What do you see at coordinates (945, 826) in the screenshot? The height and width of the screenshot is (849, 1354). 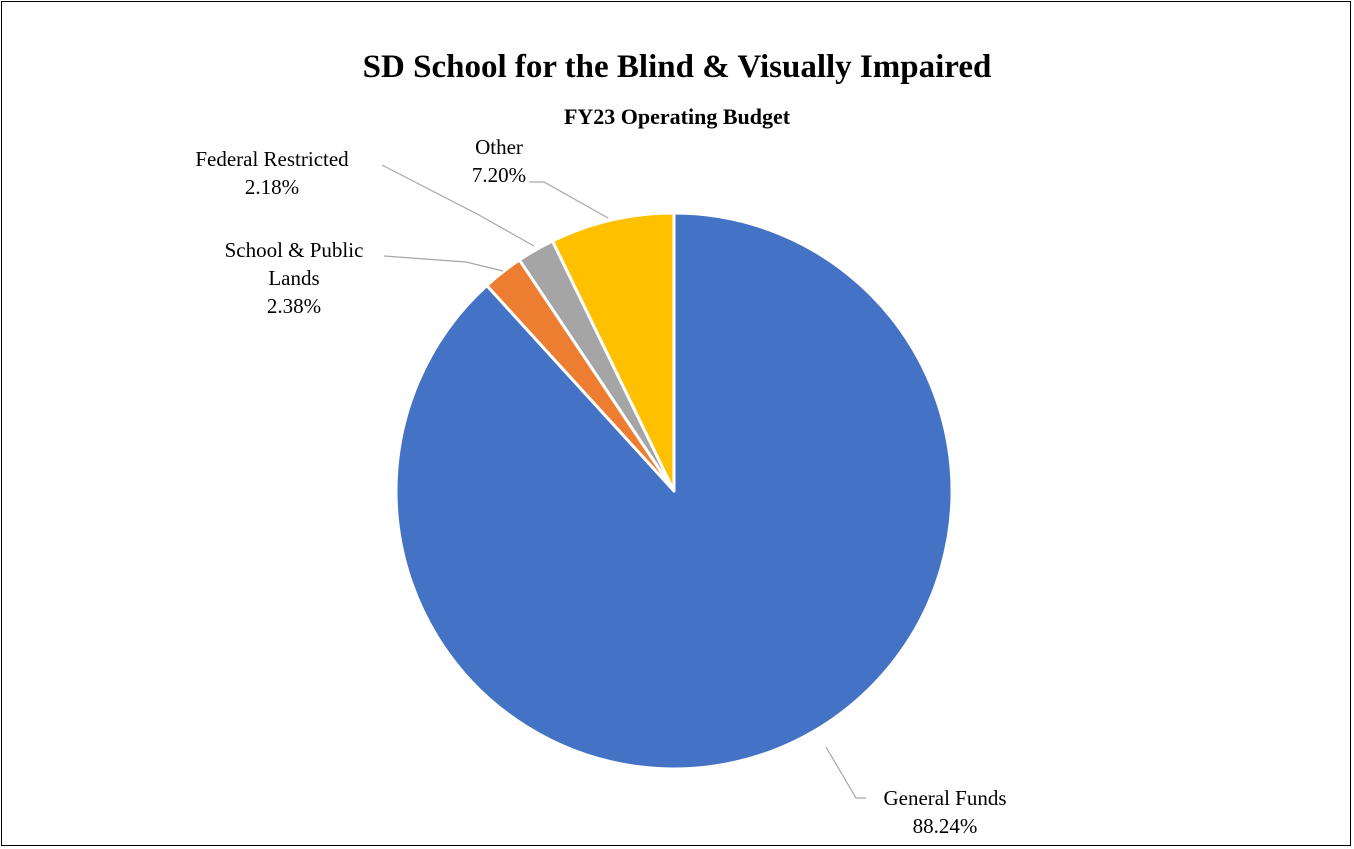 I see `data-label-value: 88.24%` at bounding box center [945, 826].